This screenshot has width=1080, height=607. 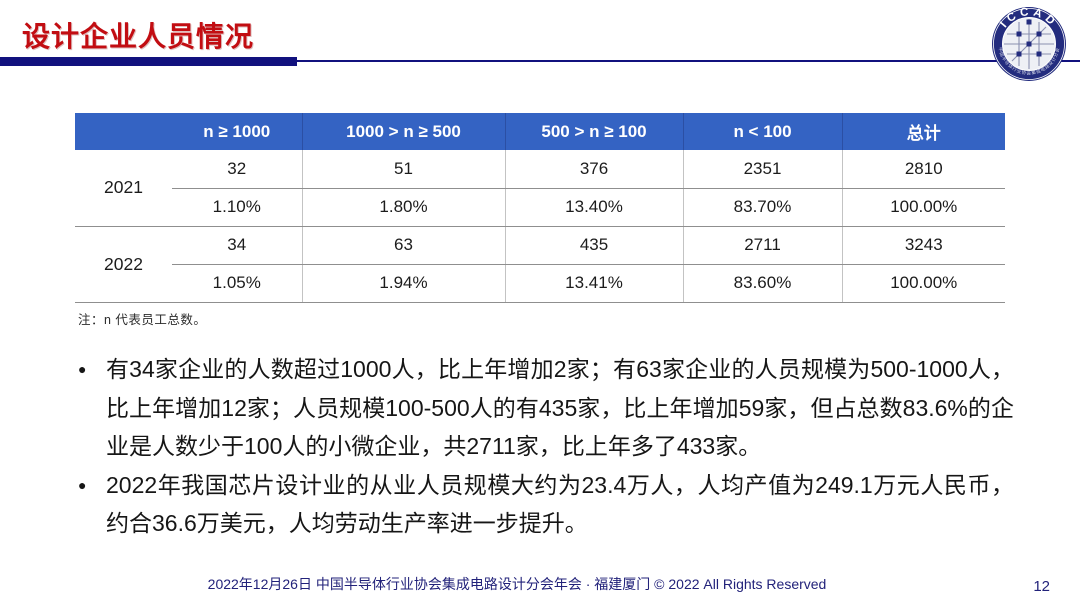 What do you see at coordinates (1041, 586) in the screenshot?
I see `page-number: 12` at bounding box center [1041, 586].